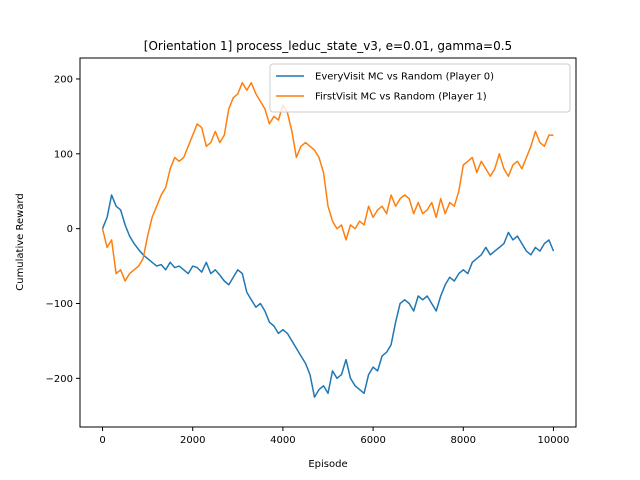 The height and width of the screenshot is (480, 640). What do you see at coordinates (70, 229) in the screenshot?
I see `y-tick-label: 0` at bounding box center [70, 229].